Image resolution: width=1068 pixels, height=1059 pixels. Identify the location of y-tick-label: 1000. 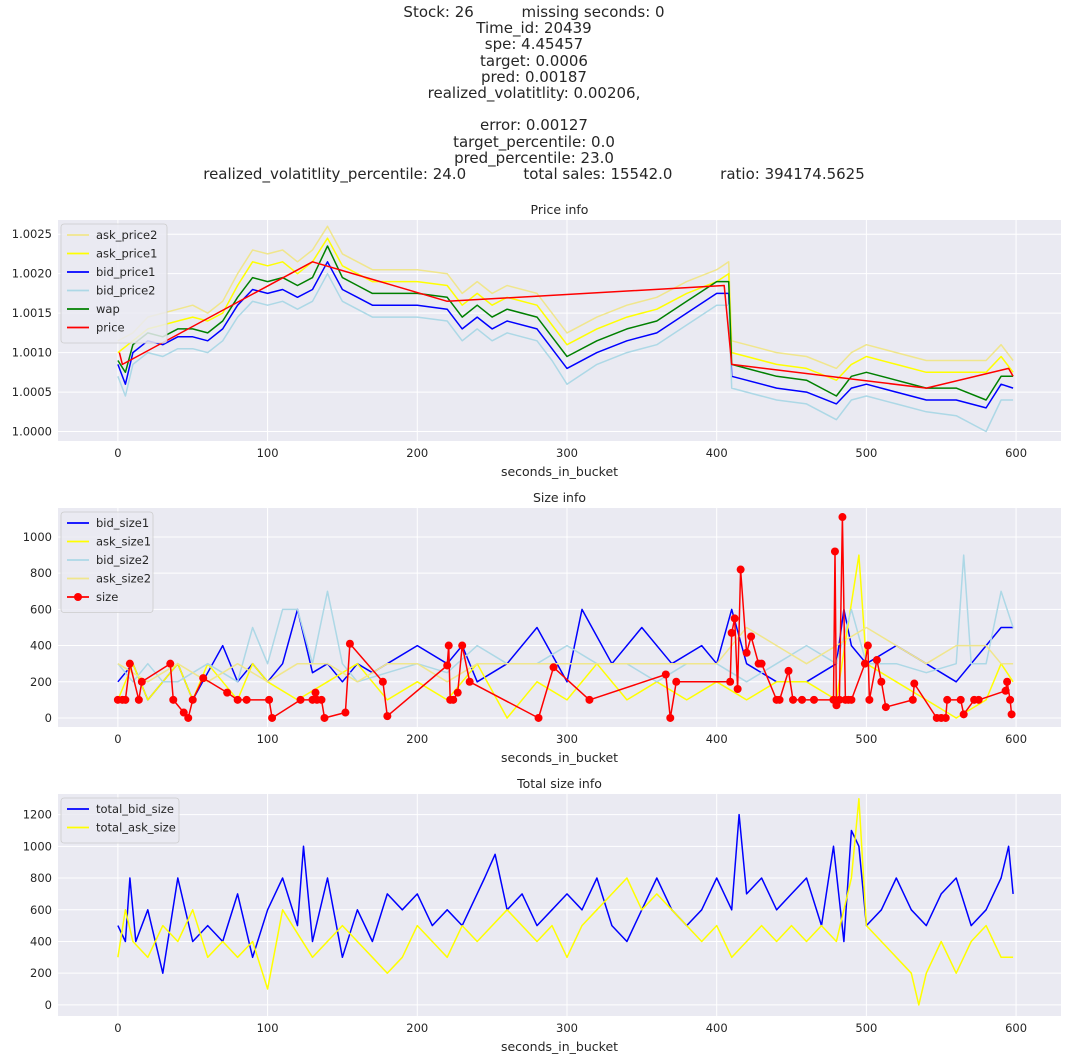
(37, 846).